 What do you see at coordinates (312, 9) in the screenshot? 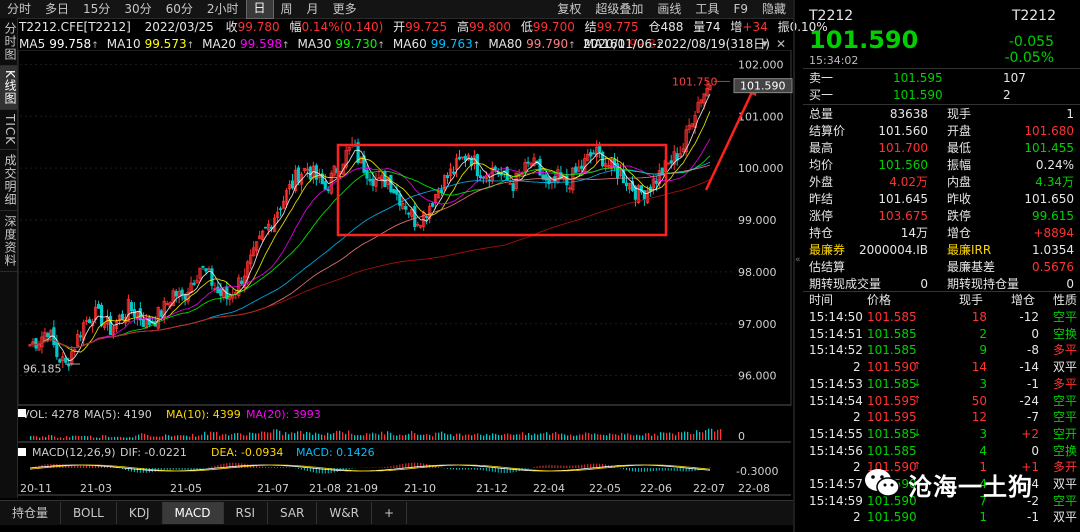
I see `period-8: 月` at bounding box center [312, 9].